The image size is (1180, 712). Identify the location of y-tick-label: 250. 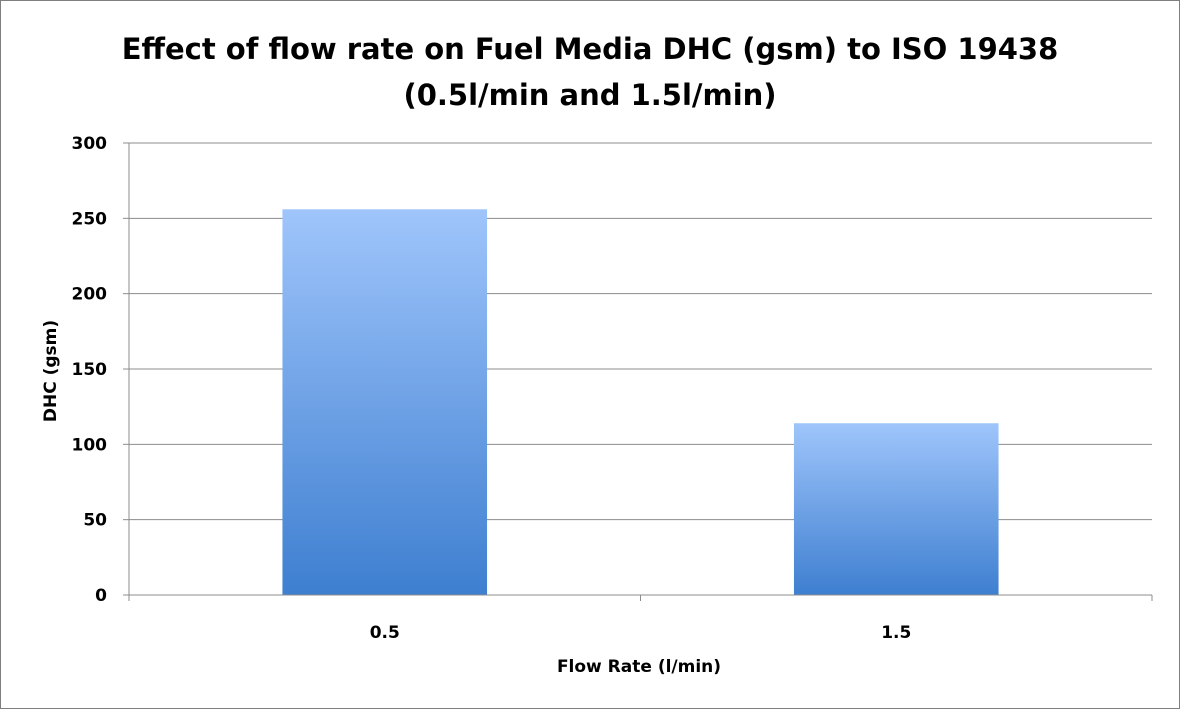
(90, 219).